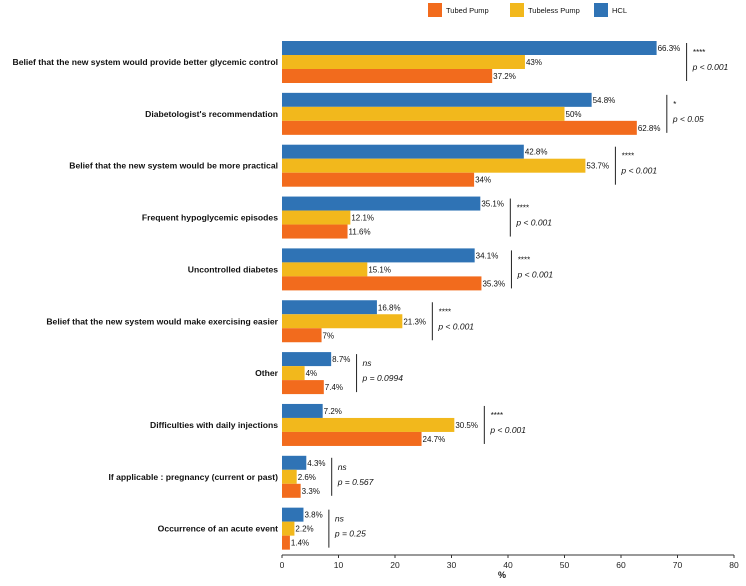 The width and height of the screenshot is (746, 586). What do you see at coordinates (312, 373) in the screenshot?
I see `value-label-6-1: 4%` at bounding box center [312, 373].